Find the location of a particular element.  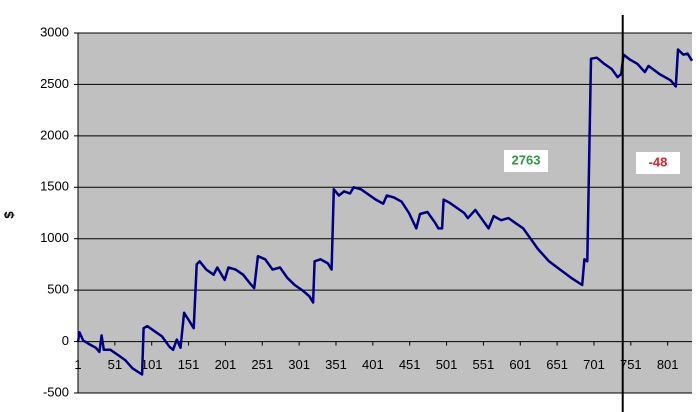

y-tick-label: 0 is located at coordinates (65, 340).